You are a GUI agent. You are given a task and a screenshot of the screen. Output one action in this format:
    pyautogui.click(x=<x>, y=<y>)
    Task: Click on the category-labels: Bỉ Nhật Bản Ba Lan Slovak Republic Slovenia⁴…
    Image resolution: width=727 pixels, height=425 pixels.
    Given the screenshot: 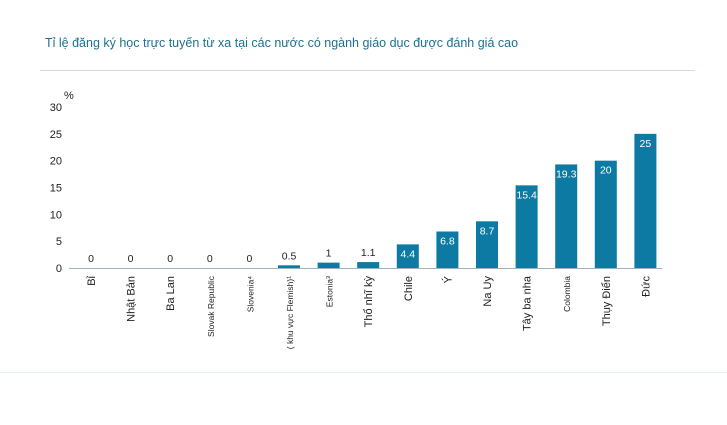 What is the action you would take?
    pyautogui.click(x=369, y=312)
    